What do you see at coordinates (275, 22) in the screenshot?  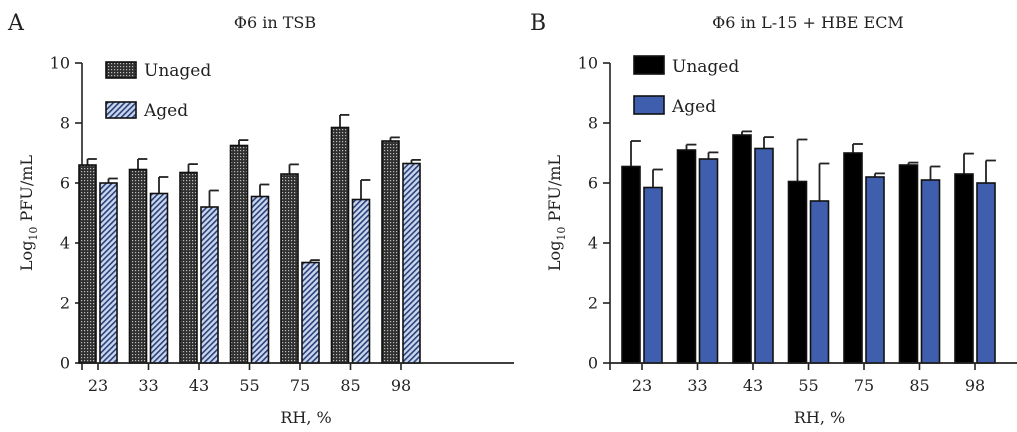 I see `chart-title: Φ6 in TSB` at bounding box center [275, 22].